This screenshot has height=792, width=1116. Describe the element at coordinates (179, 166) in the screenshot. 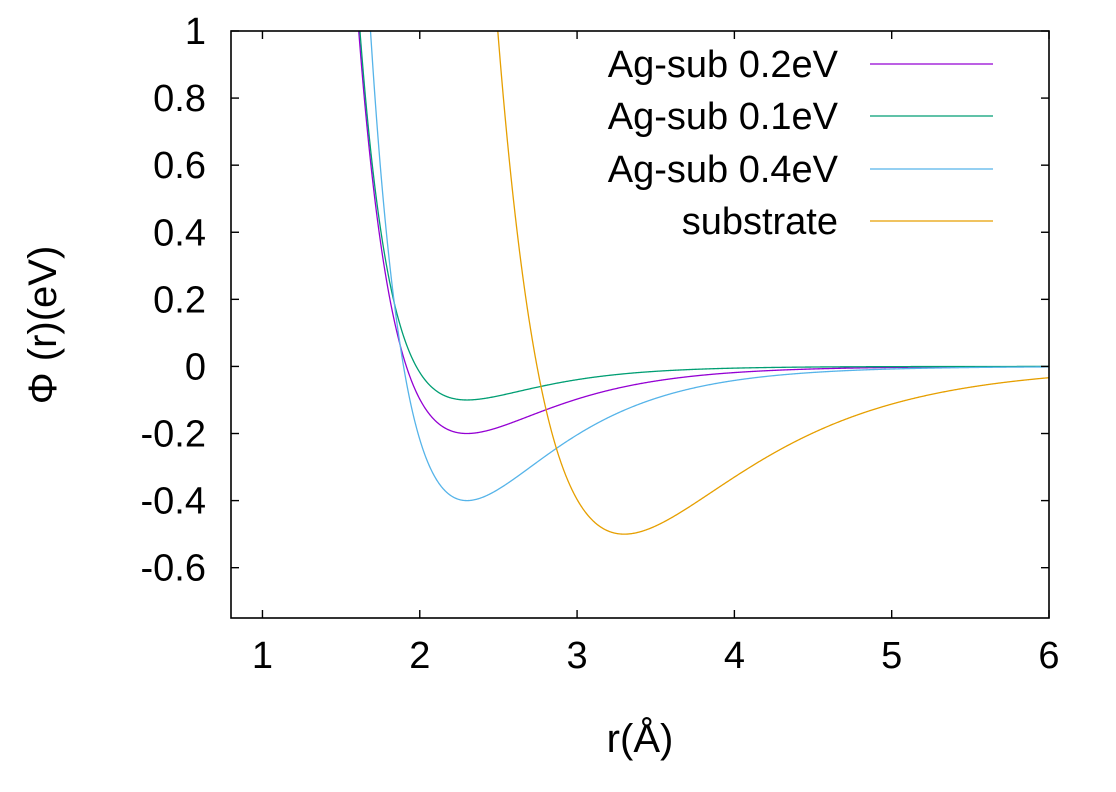

I see `y-tick-label: 0.6` at that location.